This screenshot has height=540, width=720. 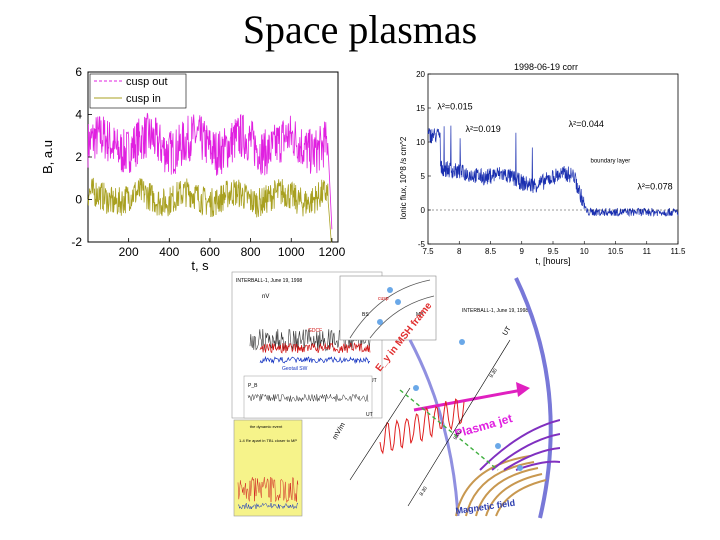 I want to click on chart2-annotation-2: λ²=0.044, so click(x=586, y=124).